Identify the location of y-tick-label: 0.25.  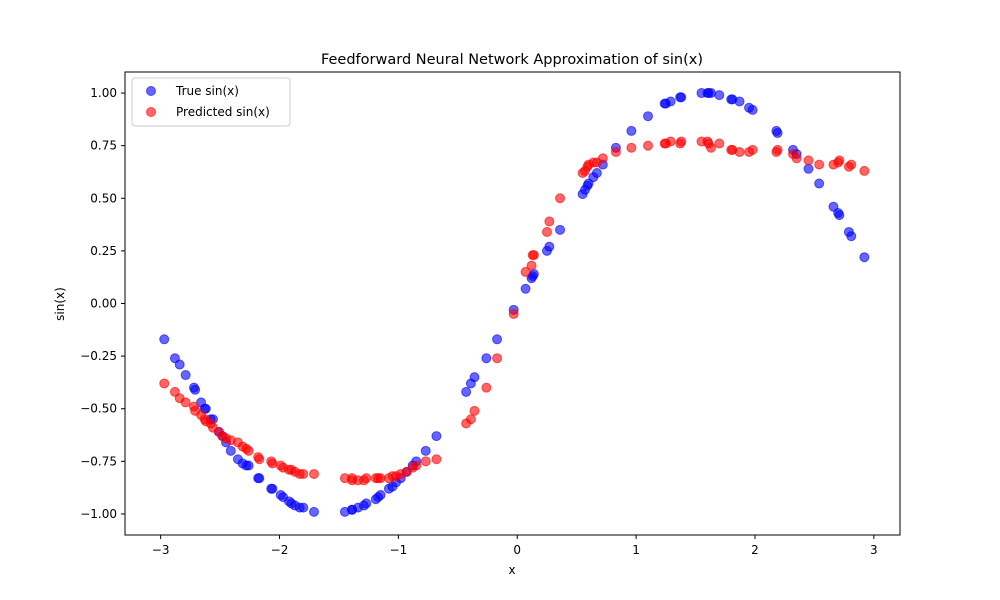
(103, 251).